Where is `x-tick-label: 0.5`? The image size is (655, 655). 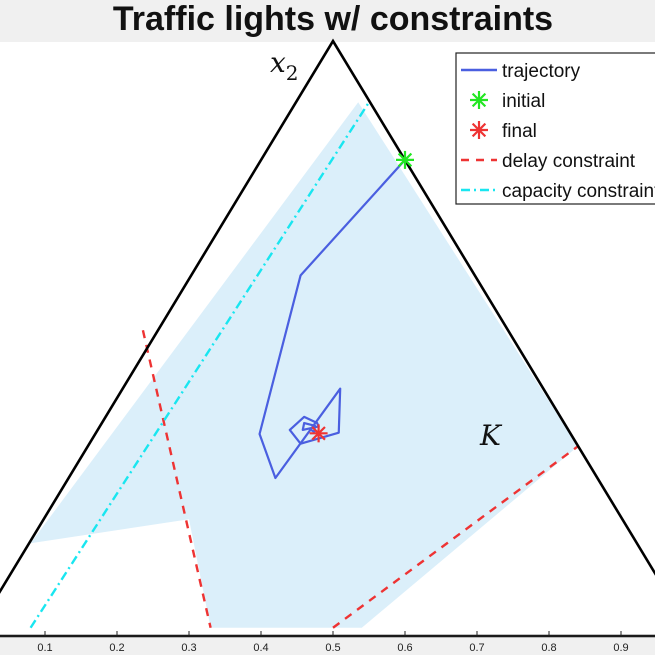 x-tick-label: 0.5 is located at coordinates (332, 648).